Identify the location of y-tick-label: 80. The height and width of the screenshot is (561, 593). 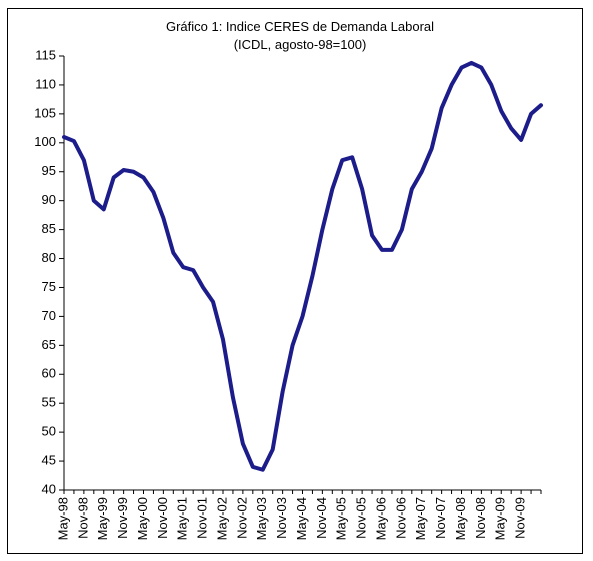
(49, 257).